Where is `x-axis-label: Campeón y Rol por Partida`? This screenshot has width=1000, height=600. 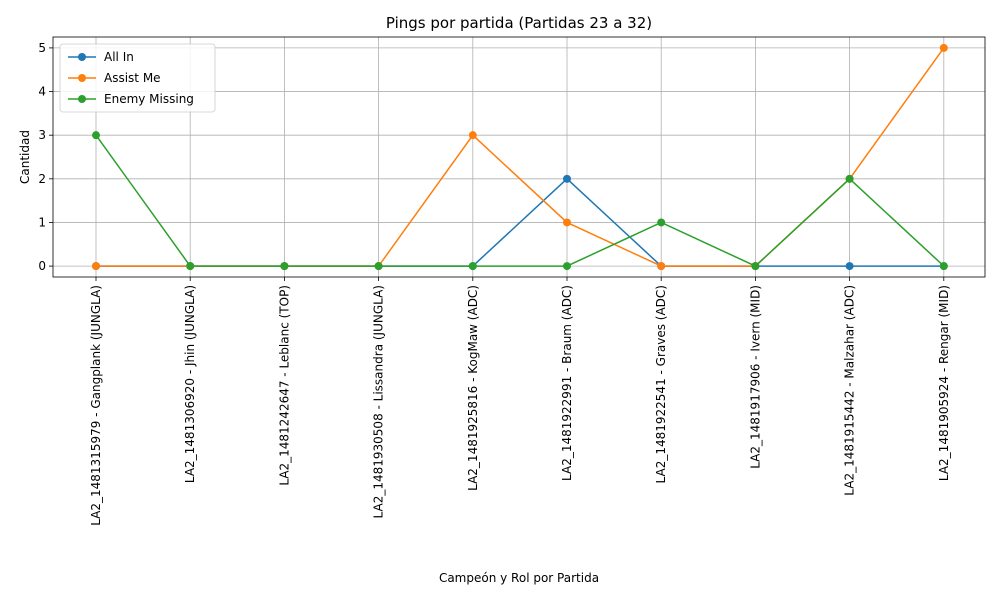
x-axis-label: Campeón y Rol por Partida is located at coordinates (519, 578).